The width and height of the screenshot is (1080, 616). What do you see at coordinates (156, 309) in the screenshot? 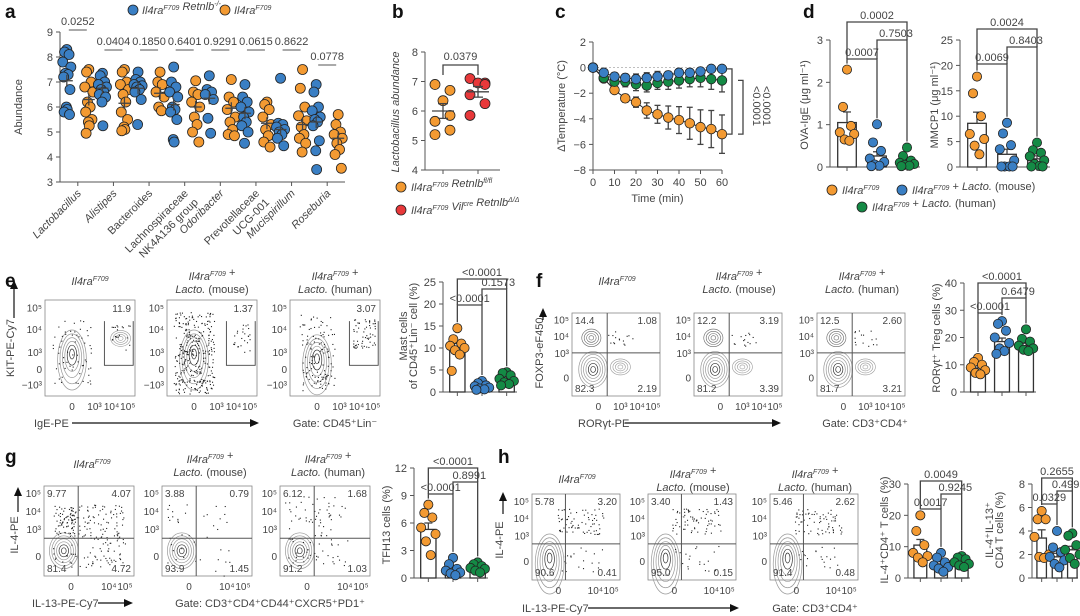
I see `y-tick-label: 10⁵` at bounding box center [156, 309].